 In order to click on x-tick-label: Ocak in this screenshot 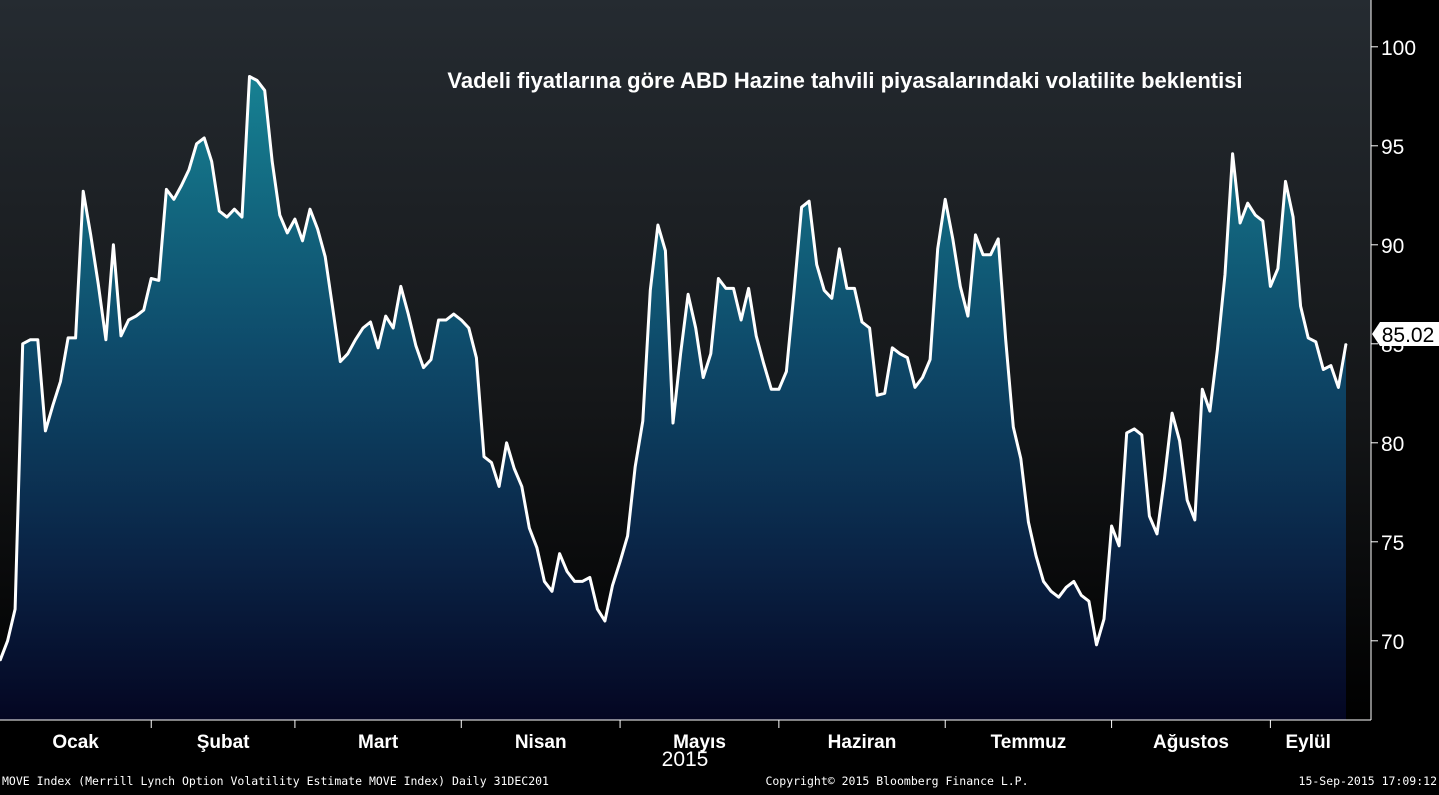, I will do `click(75, 742)`.